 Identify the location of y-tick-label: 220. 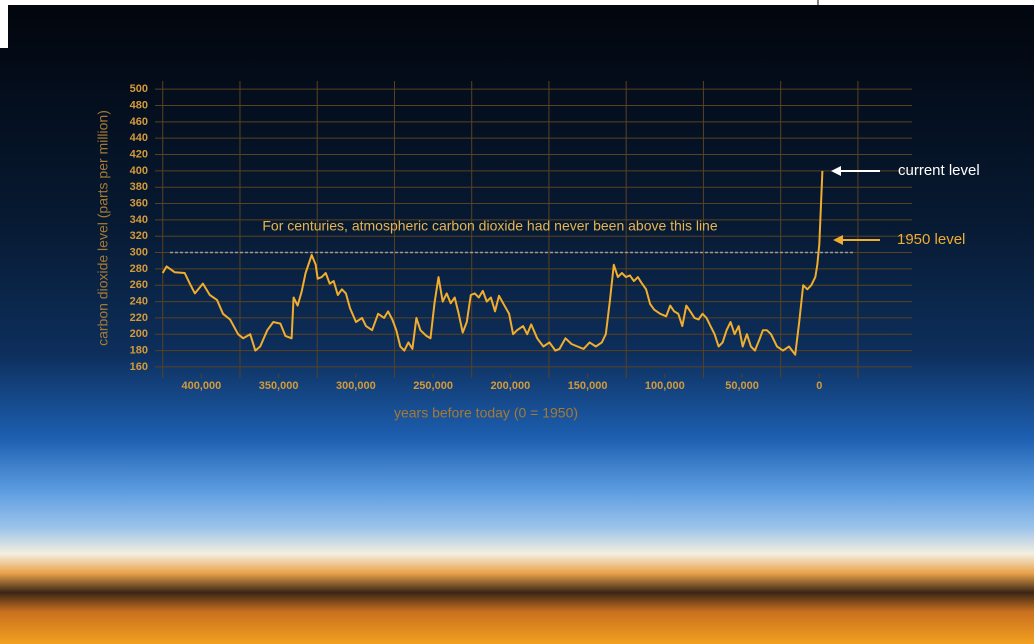
(139, 318).